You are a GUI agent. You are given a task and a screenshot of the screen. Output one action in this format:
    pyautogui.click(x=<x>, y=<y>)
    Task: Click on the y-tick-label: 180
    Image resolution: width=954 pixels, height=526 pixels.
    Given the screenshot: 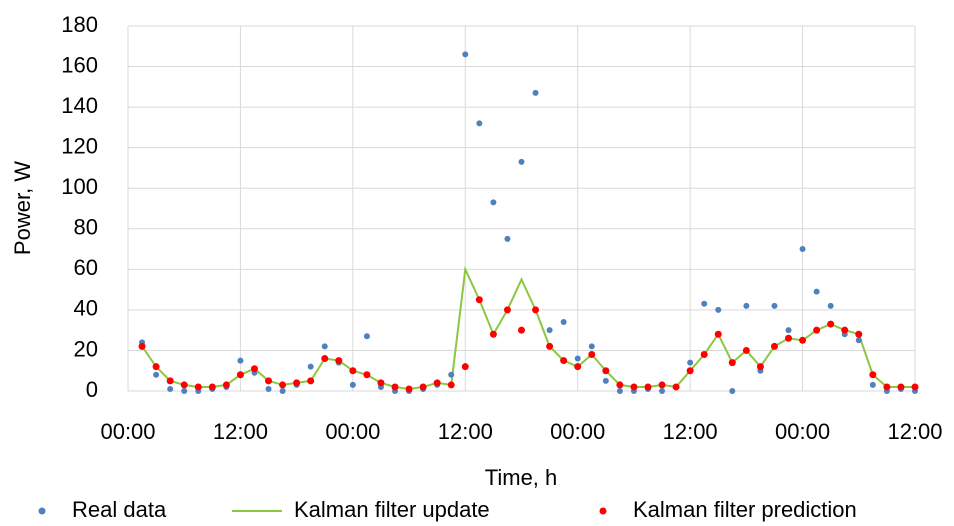 What is the action you would take?
    pyautogui.click(x=79, y=24)
    